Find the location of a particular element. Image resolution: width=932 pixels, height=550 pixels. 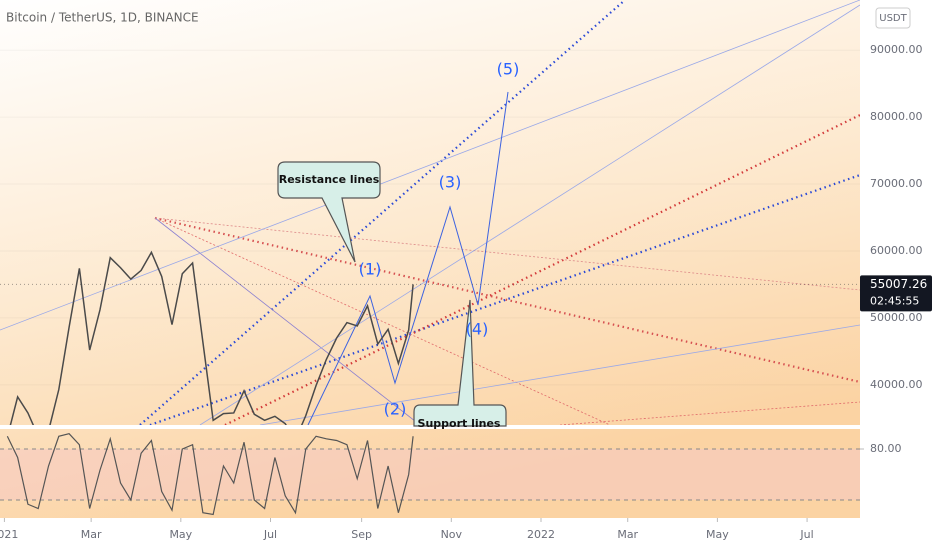

chart-title: Bitcoin / TetherUS, 1D, BINANCE is located at coordinates (102, 18).